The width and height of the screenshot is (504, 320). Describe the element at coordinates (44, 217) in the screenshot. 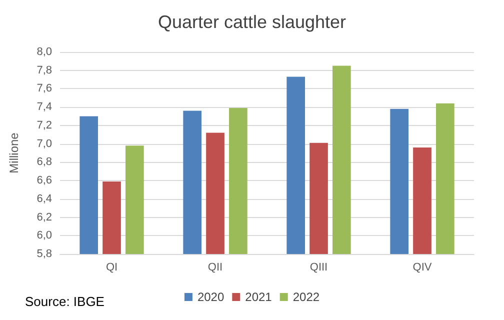

I see `y-tick-label: 6,2` at that location.